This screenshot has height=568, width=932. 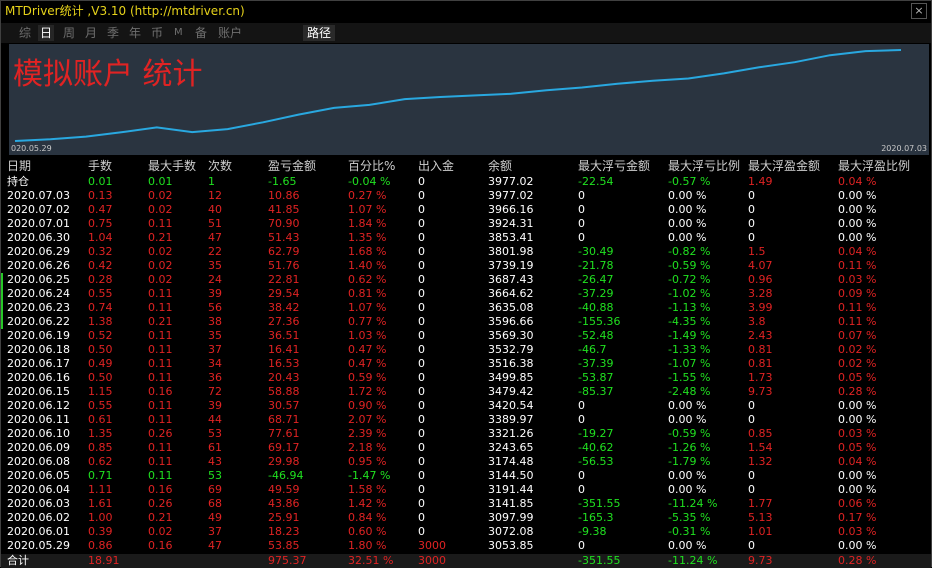 I want to click on header-max-float-loss: 最大浮亏金额, so click(x=614, y=166).